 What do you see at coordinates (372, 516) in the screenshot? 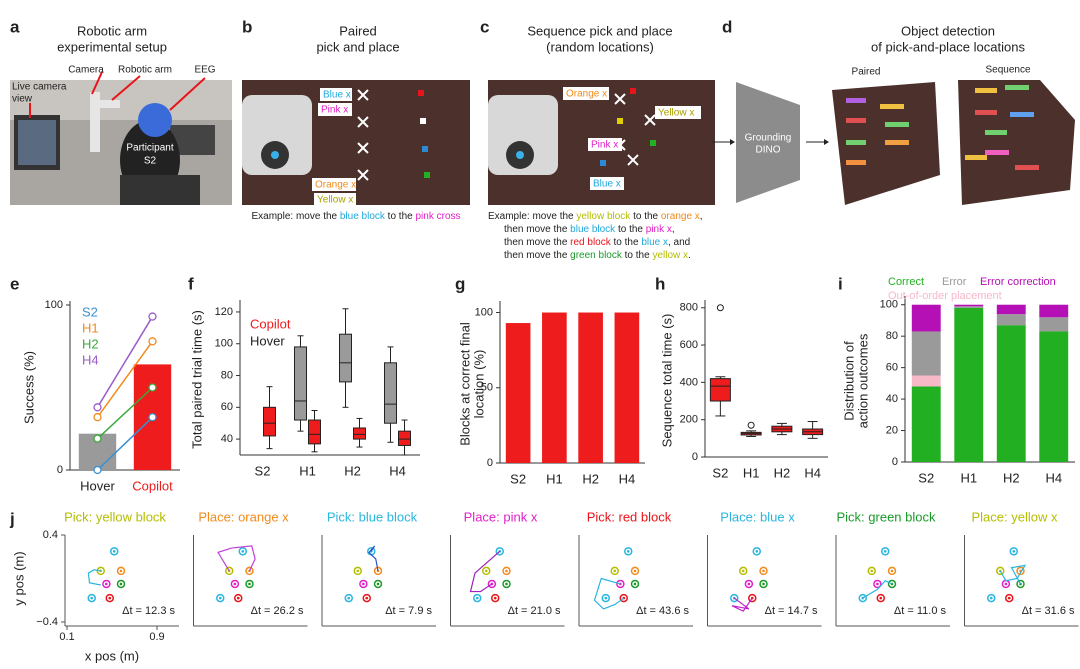
I see `subplot-title: Pick: blue block` at bounding box center [372, 516].